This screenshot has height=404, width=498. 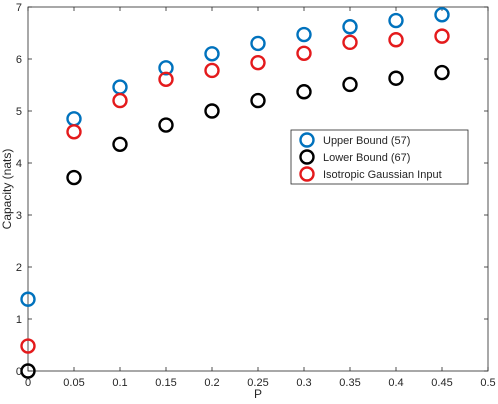 What do you see at coordinates (382, 175) in the screenshot?
I see `legend-label: Isotropic Gaussian Input` at bounding box center [382, 175].